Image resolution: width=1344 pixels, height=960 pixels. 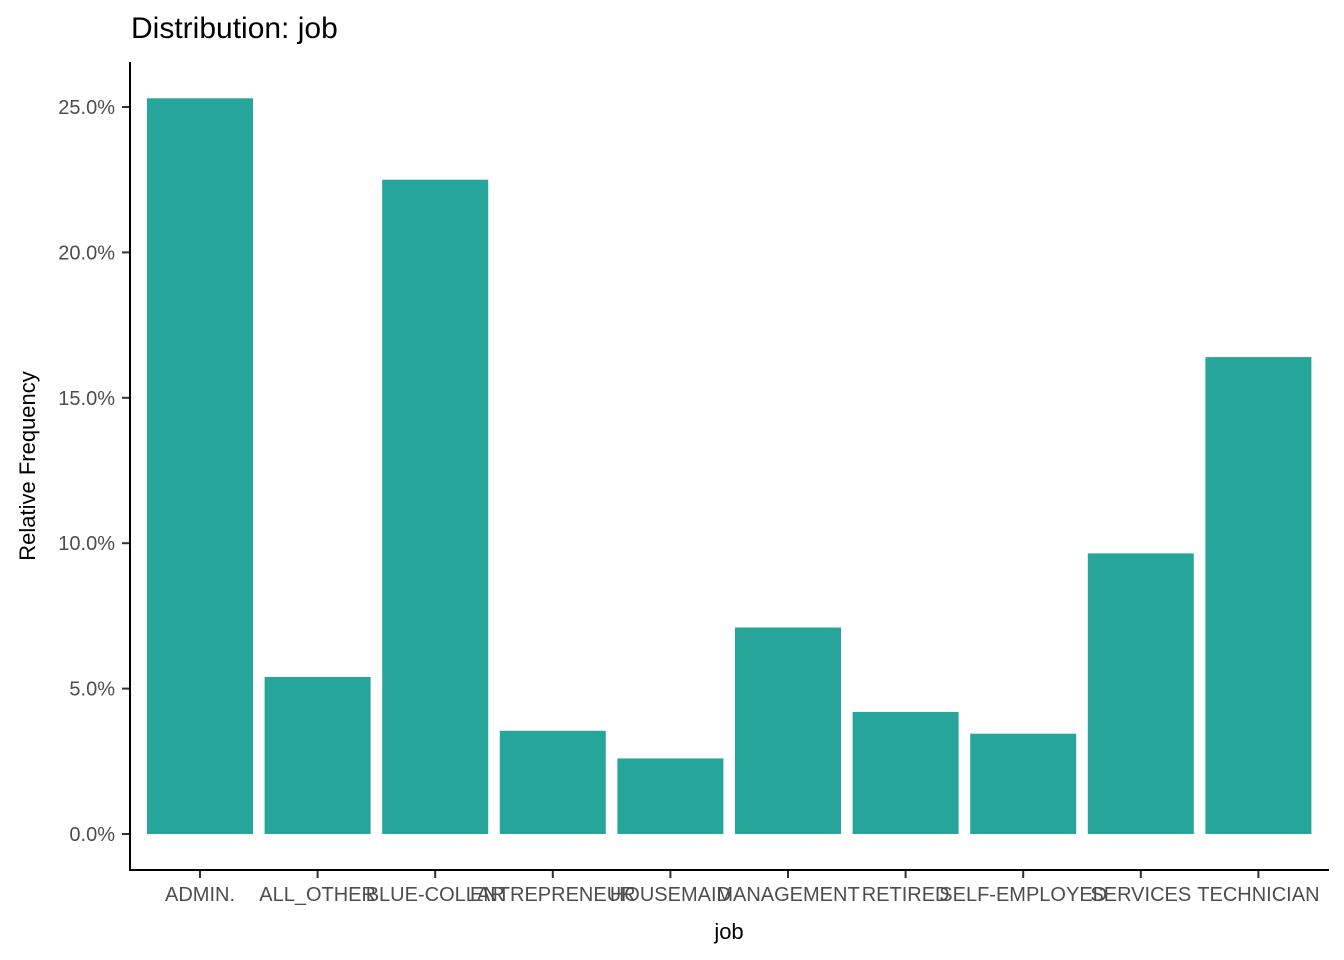 I want to click on x-tick-label: TECHNICIAN, so click(x=1258, y=895).